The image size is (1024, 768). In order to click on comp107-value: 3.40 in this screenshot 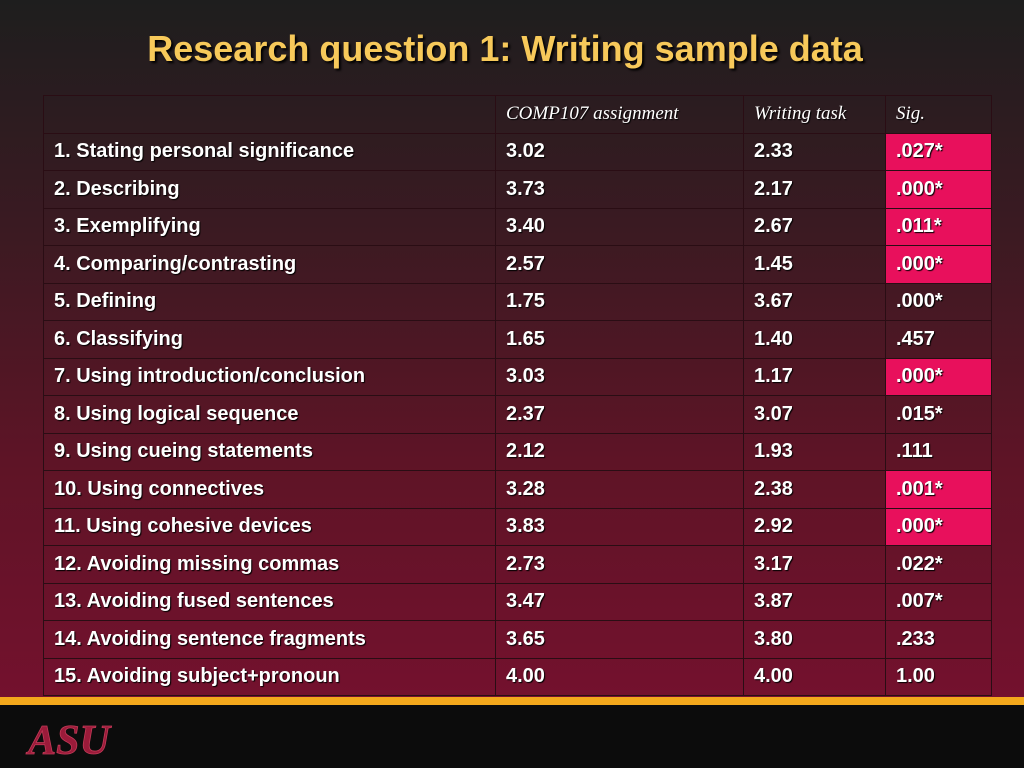, I will do `click(619, 226)`.